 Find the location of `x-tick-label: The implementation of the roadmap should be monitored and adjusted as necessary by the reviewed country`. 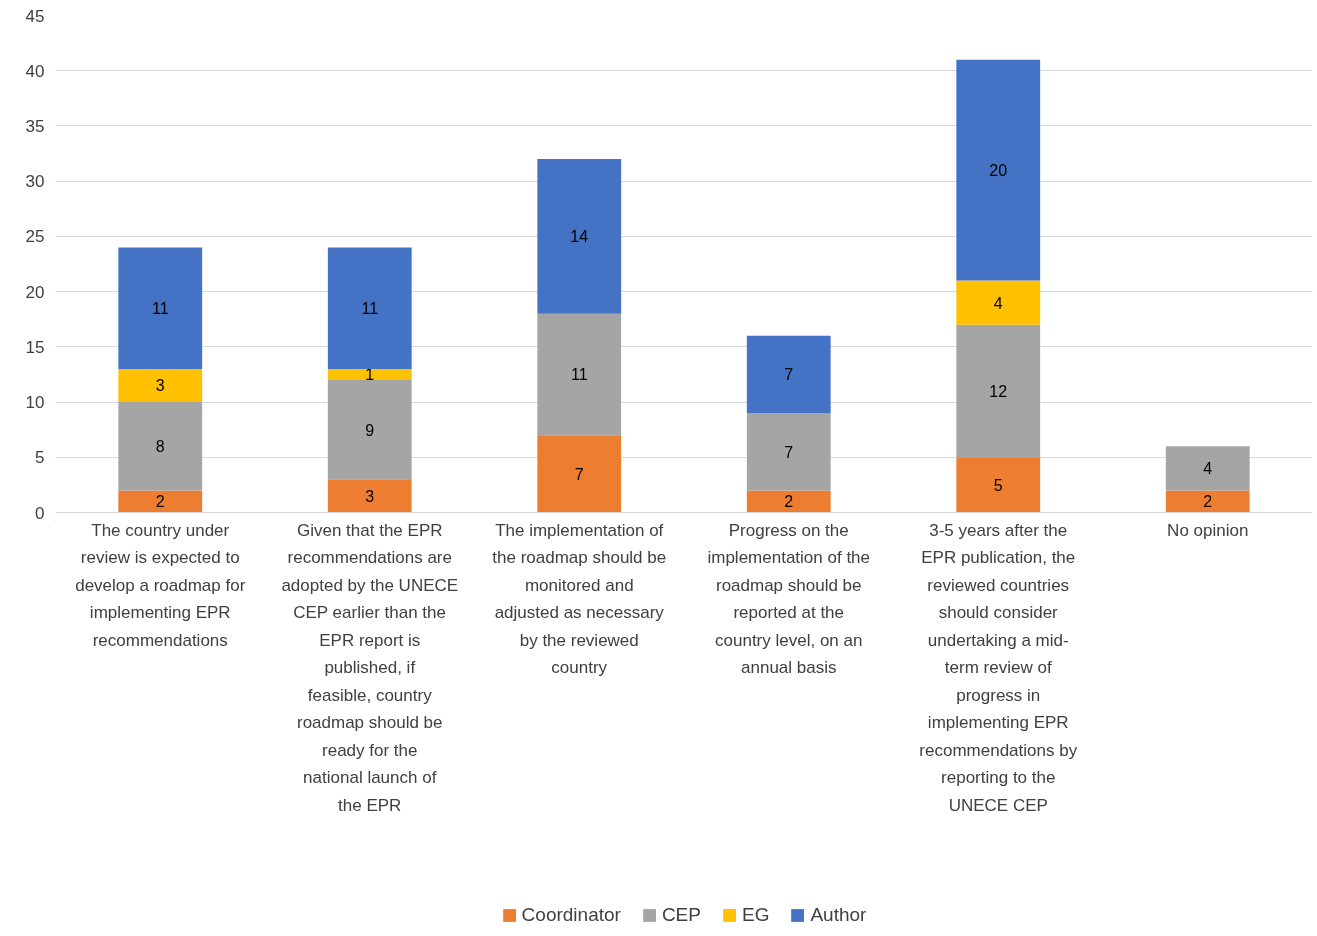

x-tick-label: The implementation of the roadmap should be monitored and adjusted as necessary by the reviewed country is located at coordinates (579, 599).